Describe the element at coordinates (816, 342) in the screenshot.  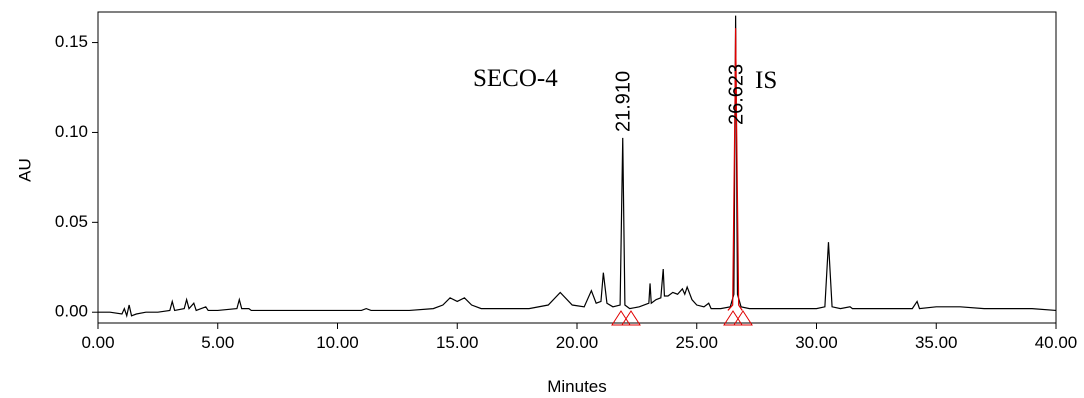
I see `x-tick-label: 30.00` at that location.